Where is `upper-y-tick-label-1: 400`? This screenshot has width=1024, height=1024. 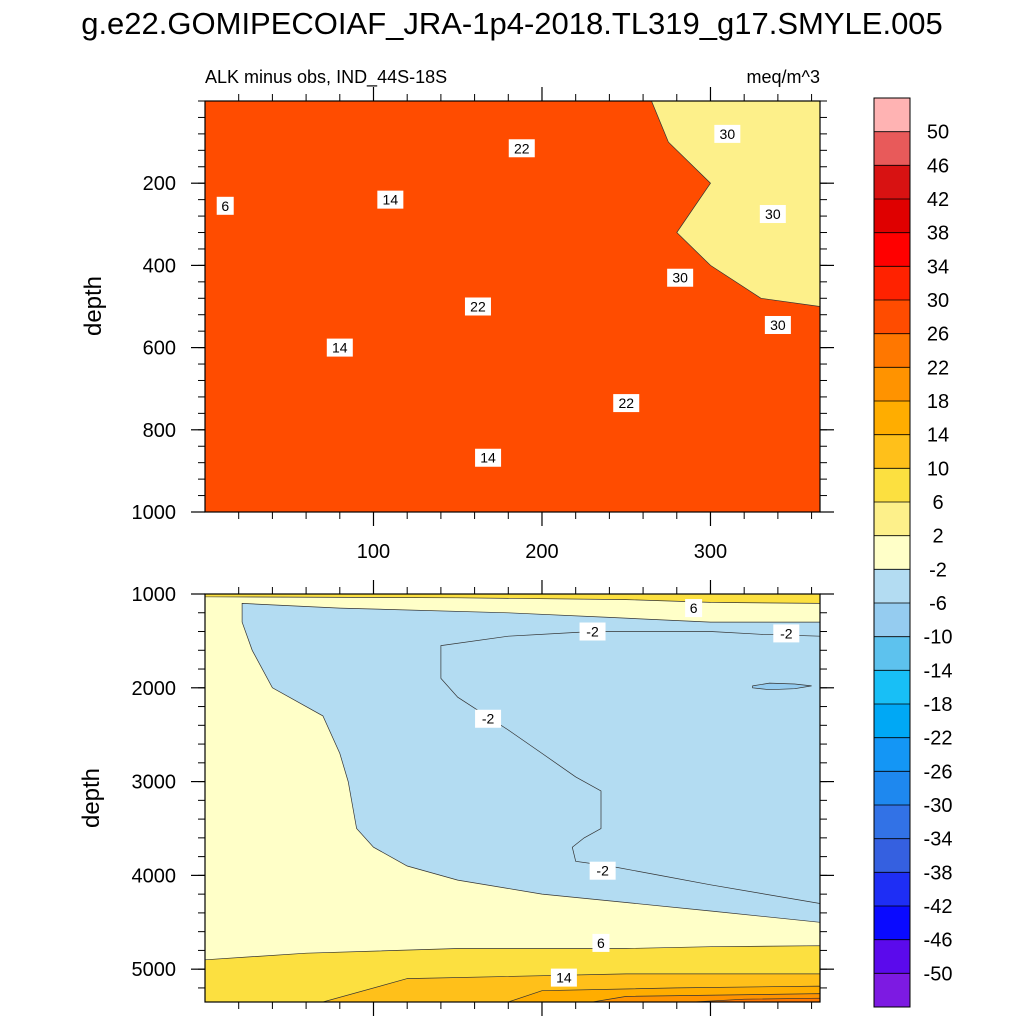
upper-y-tick-label-1: 400 is located at coordinates (159, 266).